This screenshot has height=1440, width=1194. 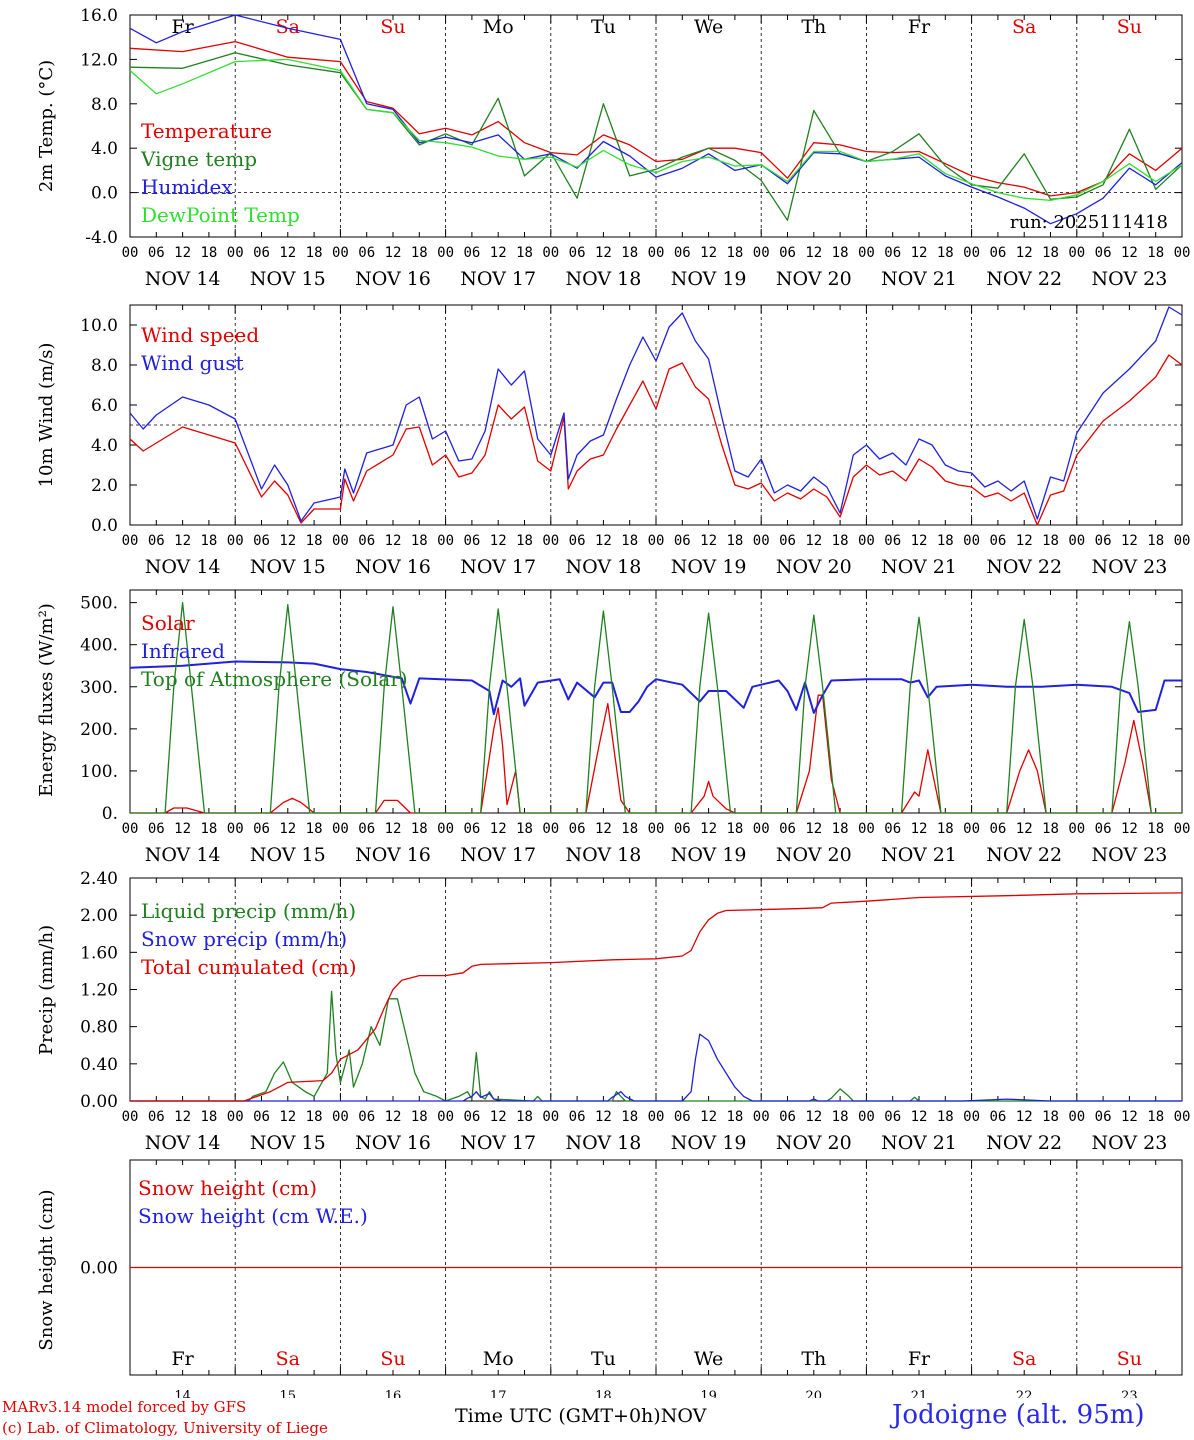 I want to click on y-axis-label: Energy fluxes (W/m²), so click(x=46, y=700).